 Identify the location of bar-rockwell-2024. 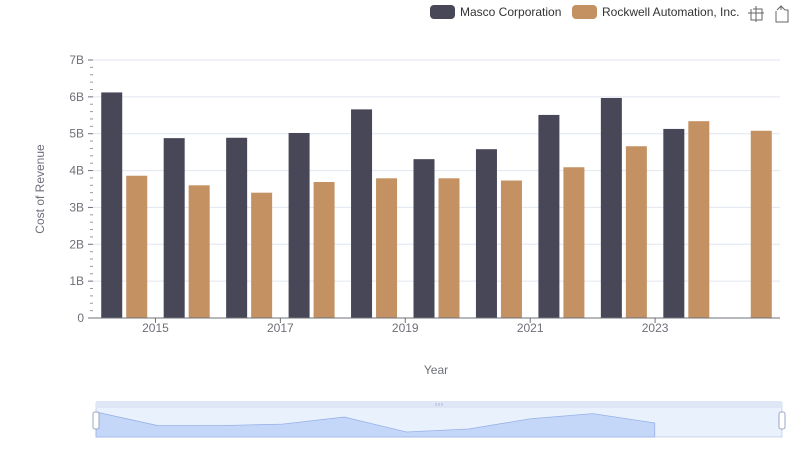
(761, 224).